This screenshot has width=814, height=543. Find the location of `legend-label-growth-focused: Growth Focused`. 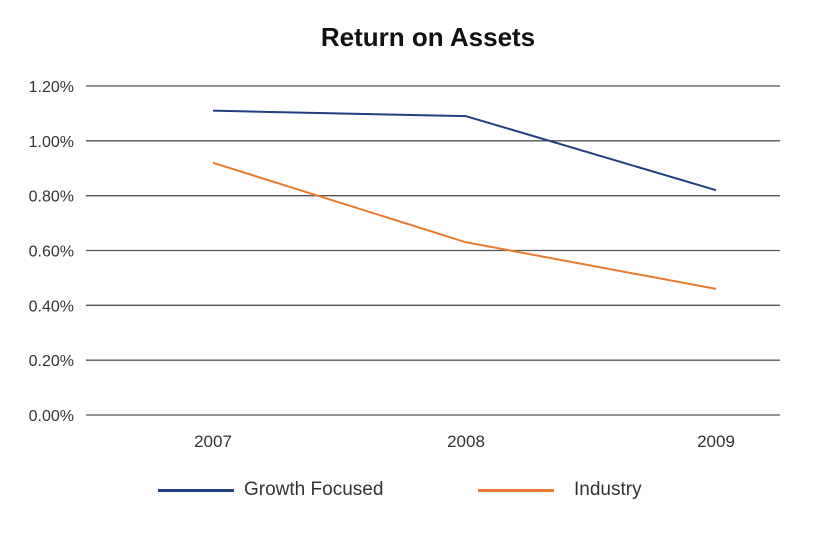

legend-label-growth-focused: Growth Focused is located at coordinates (314, 489).